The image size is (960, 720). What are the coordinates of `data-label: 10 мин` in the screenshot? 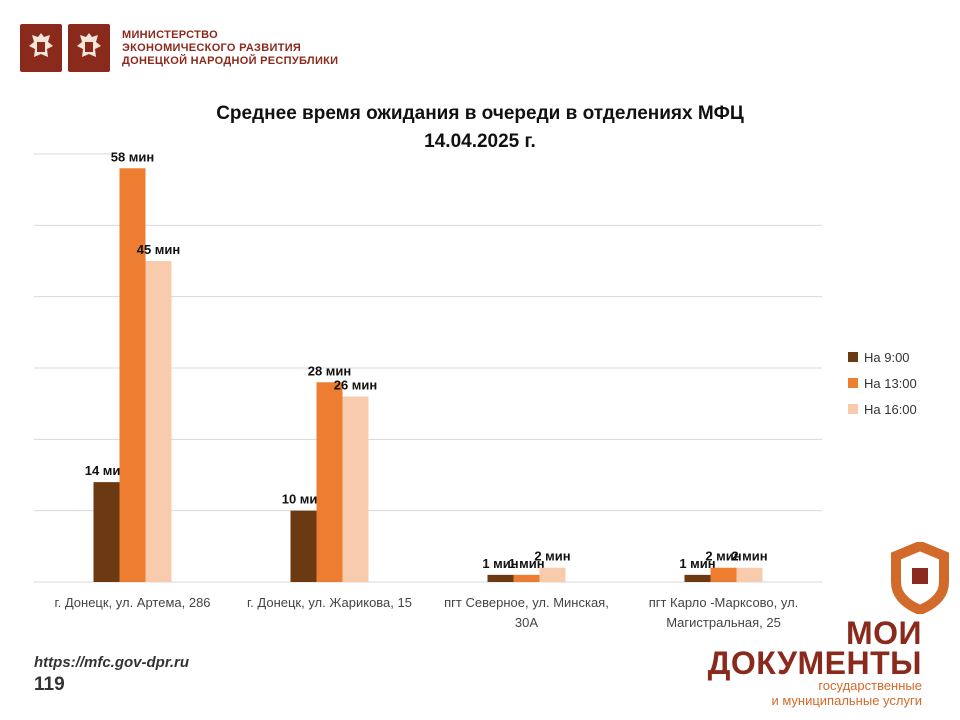 It's located at (304, 499).